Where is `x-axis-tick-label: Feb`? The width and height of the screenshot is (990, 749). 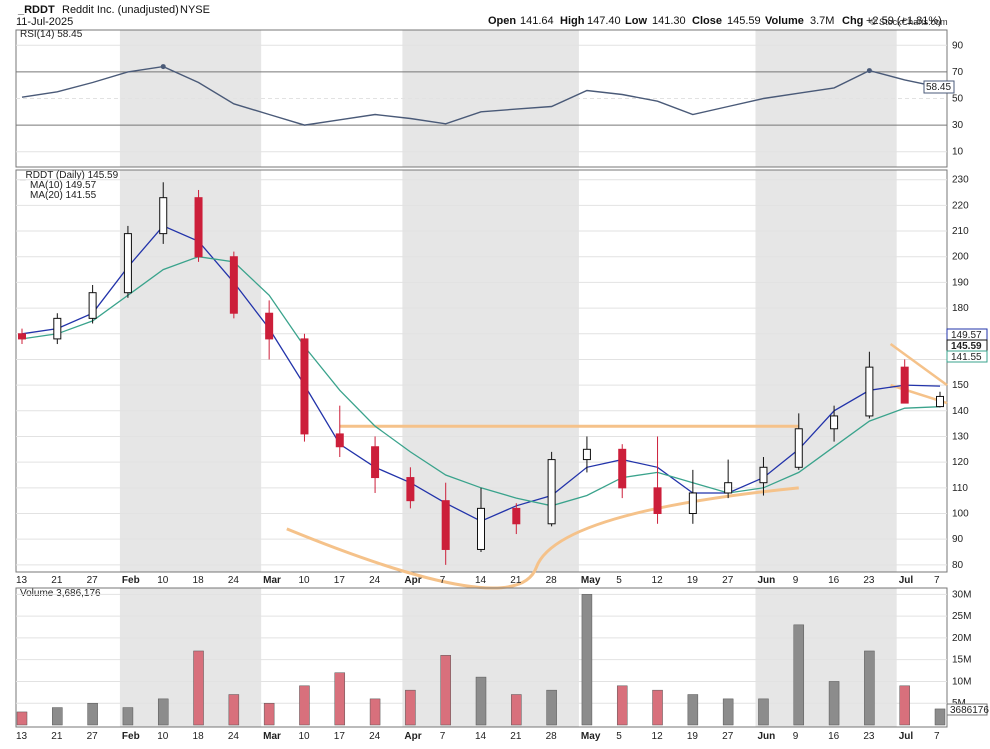
x-axis-tick-label: Feb is located at coordinates (131, 580).